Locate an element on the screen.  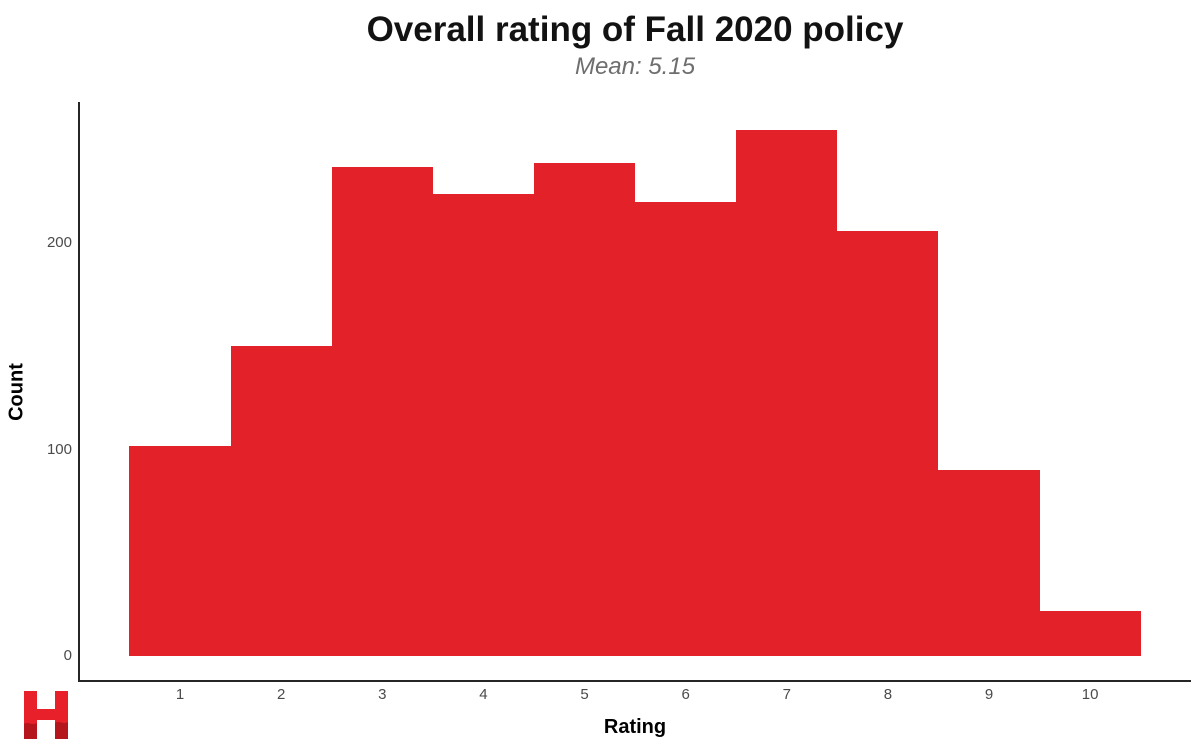
chart-title: Overall rating of Fall 2020 policy is located at coordinates (635, 29).